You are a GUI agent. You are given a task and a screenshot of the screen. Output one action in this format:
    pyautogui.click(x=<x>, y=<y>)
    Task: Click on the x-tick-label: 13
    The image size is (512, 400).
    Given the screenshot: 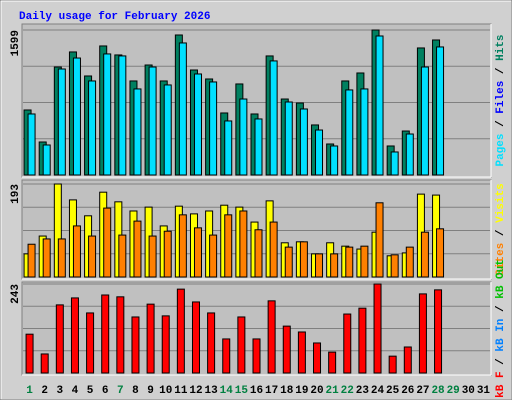 What is the action you would take?
    pyautogui.click(x=212, y=391)
    